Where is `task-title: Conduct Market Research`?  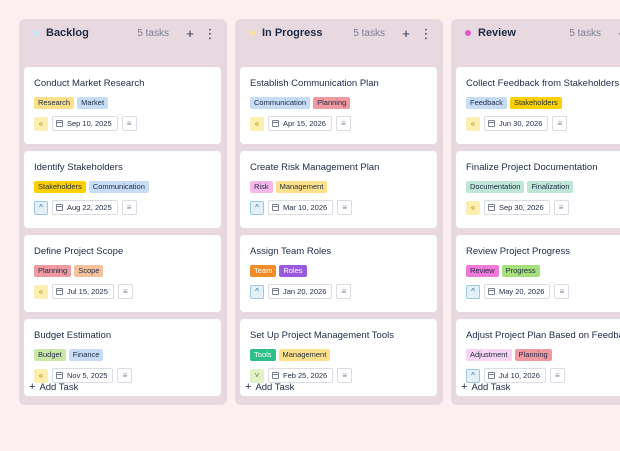
task-title: Conduct Market Research is located at coordinates (89, 83).